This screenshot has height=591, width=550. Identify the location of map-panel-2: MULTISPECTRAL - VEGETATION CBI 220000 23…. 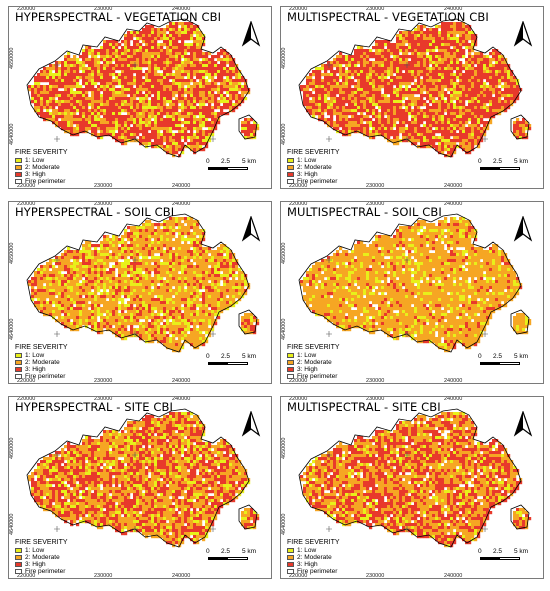
(412, 97).